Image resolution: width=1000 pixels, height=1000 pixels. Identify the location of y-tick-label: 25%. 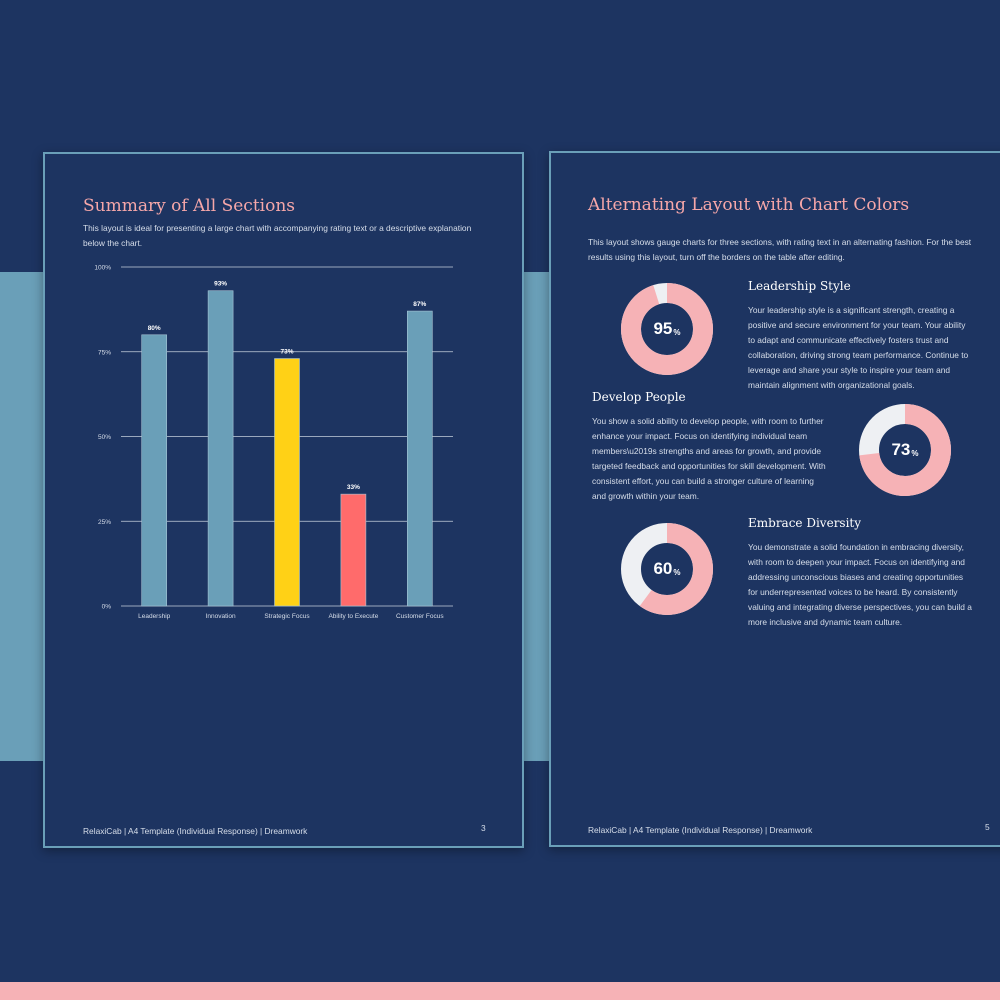
(104, 522).